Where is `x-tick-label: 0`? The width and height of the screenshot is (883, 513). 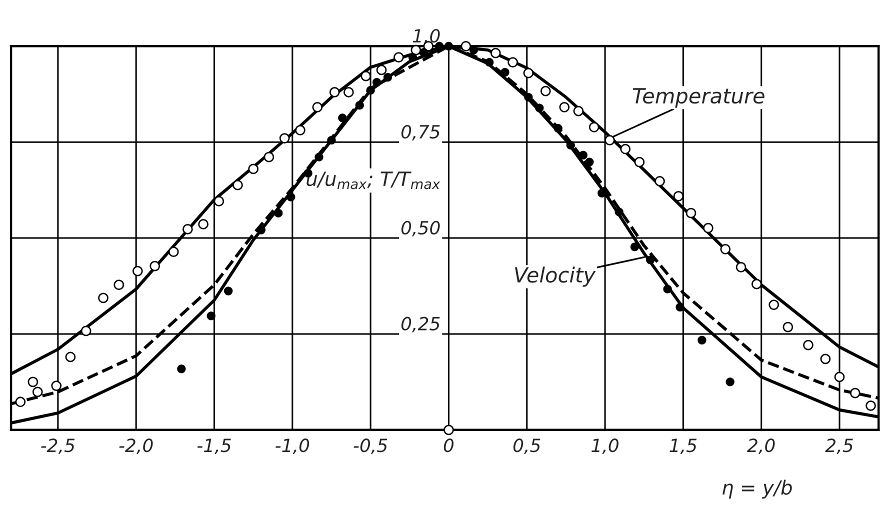 x-tick-label: 0 is located at coordinates (449, 445).